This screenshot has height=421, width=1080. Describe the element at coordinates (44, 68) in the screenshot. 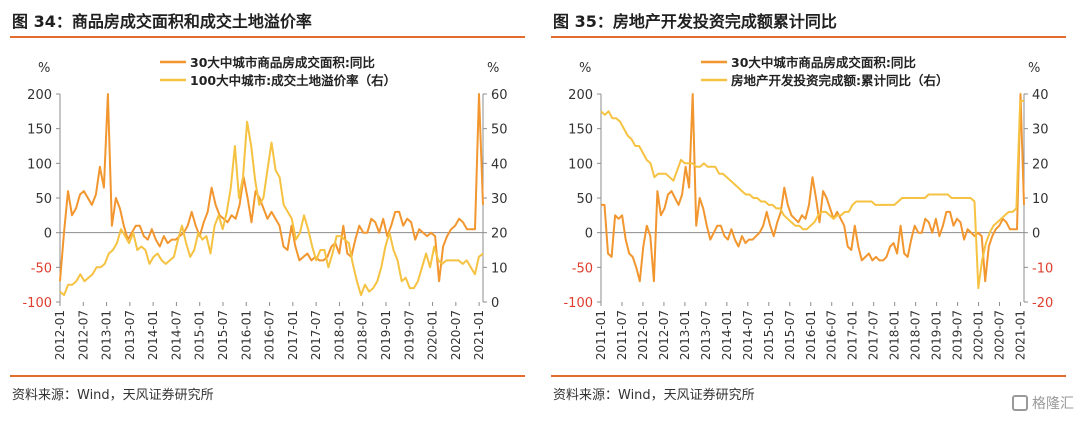

I see `left-left-unit-label: %` at that location.